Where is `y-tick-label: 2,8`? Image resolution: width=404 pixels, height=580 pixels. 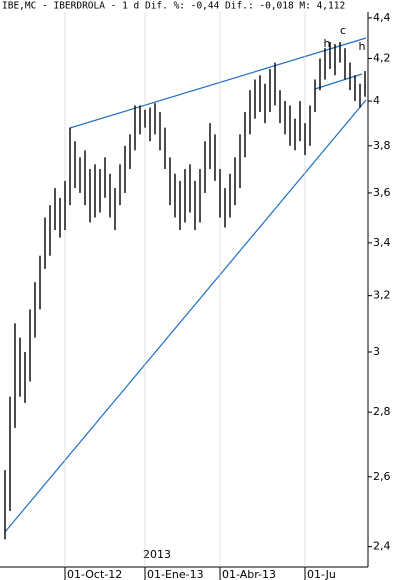 y-tick-label: 2,8 is located at coordinates (382, 411).